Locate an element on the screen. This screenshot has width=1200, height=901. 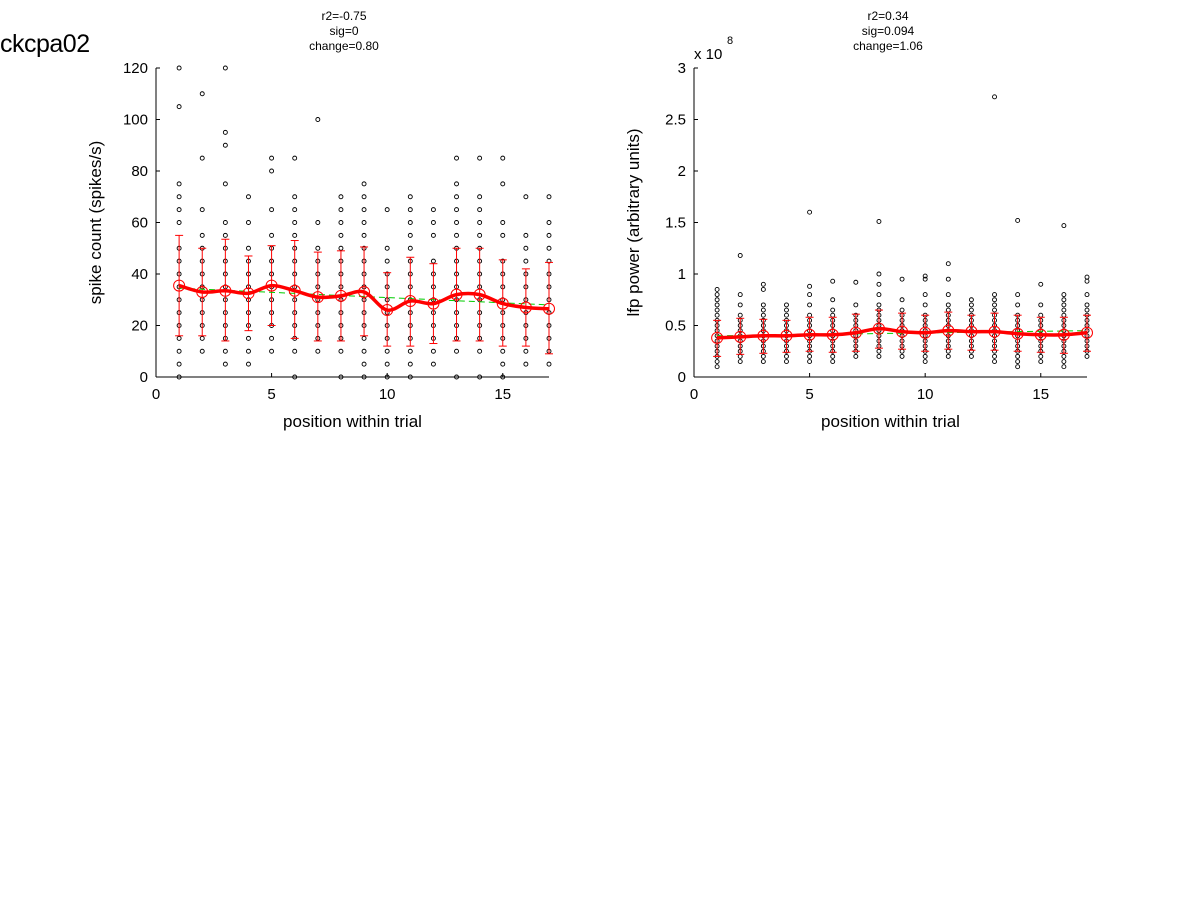
y-axis-label: lfp power (arbitrary units) is located at coordinates (633, 222).